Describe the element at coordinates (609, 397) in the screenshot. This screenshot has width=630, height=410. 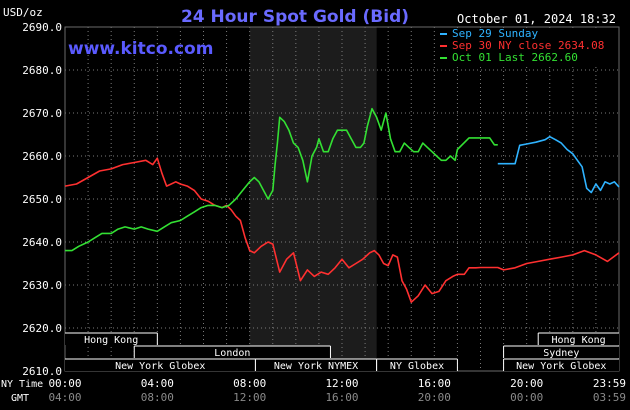
I see `x-tick-label-gmt: 03:59` at that location.